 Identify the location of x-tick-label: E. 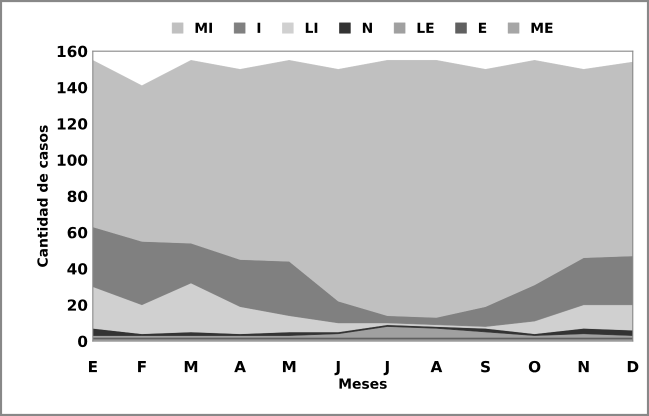
(92, 366).